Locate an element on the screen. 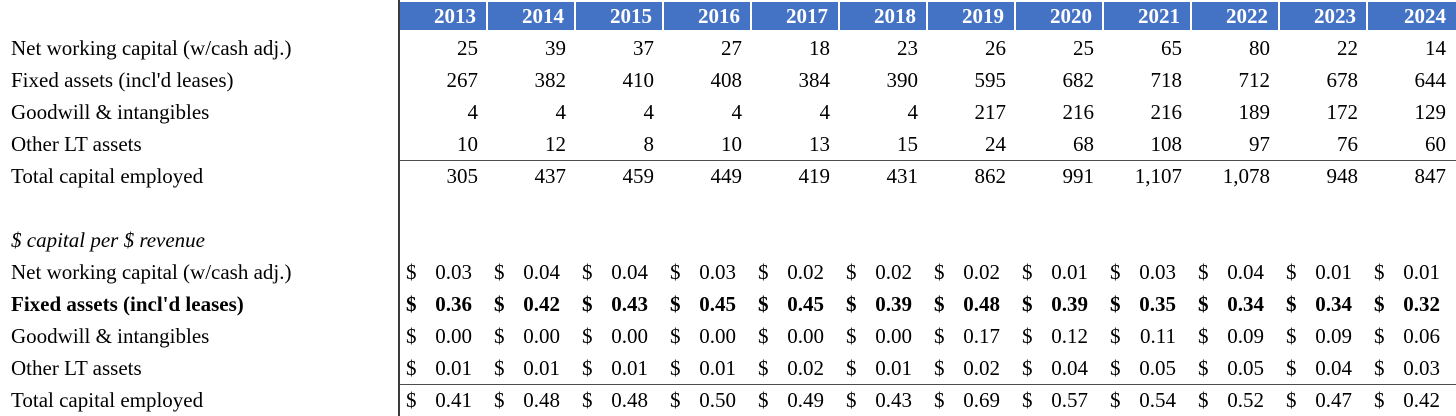 This screenshot has width=1456, height=416. value-cell: 216 is located at coordinates (1166, 111).